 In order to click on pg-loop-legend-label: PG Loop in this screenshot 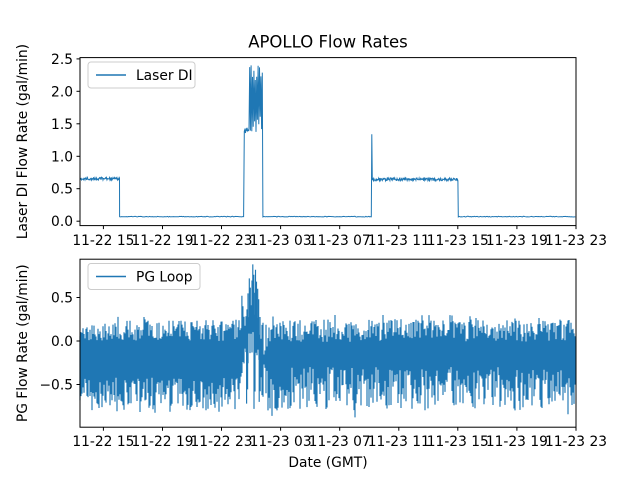, I will do `click(164, 278)`.